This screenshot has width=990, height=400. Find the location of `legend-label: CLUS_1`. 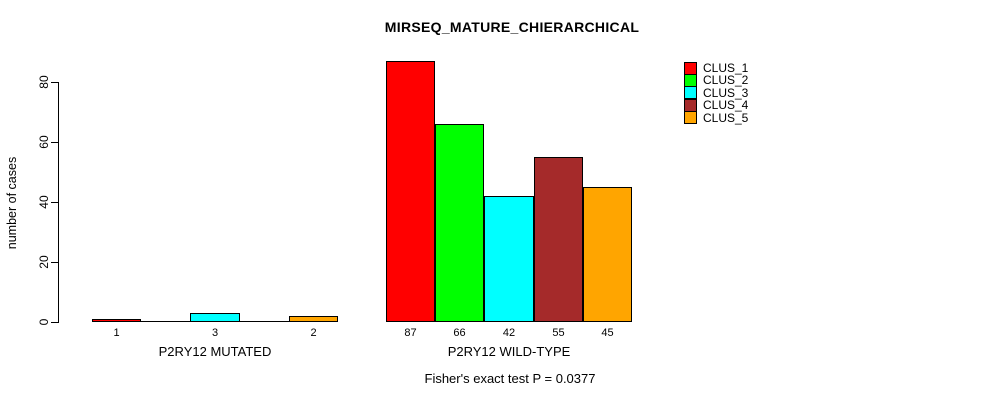

legend-label: CLUS_1 is located at coordinates (726, 68).